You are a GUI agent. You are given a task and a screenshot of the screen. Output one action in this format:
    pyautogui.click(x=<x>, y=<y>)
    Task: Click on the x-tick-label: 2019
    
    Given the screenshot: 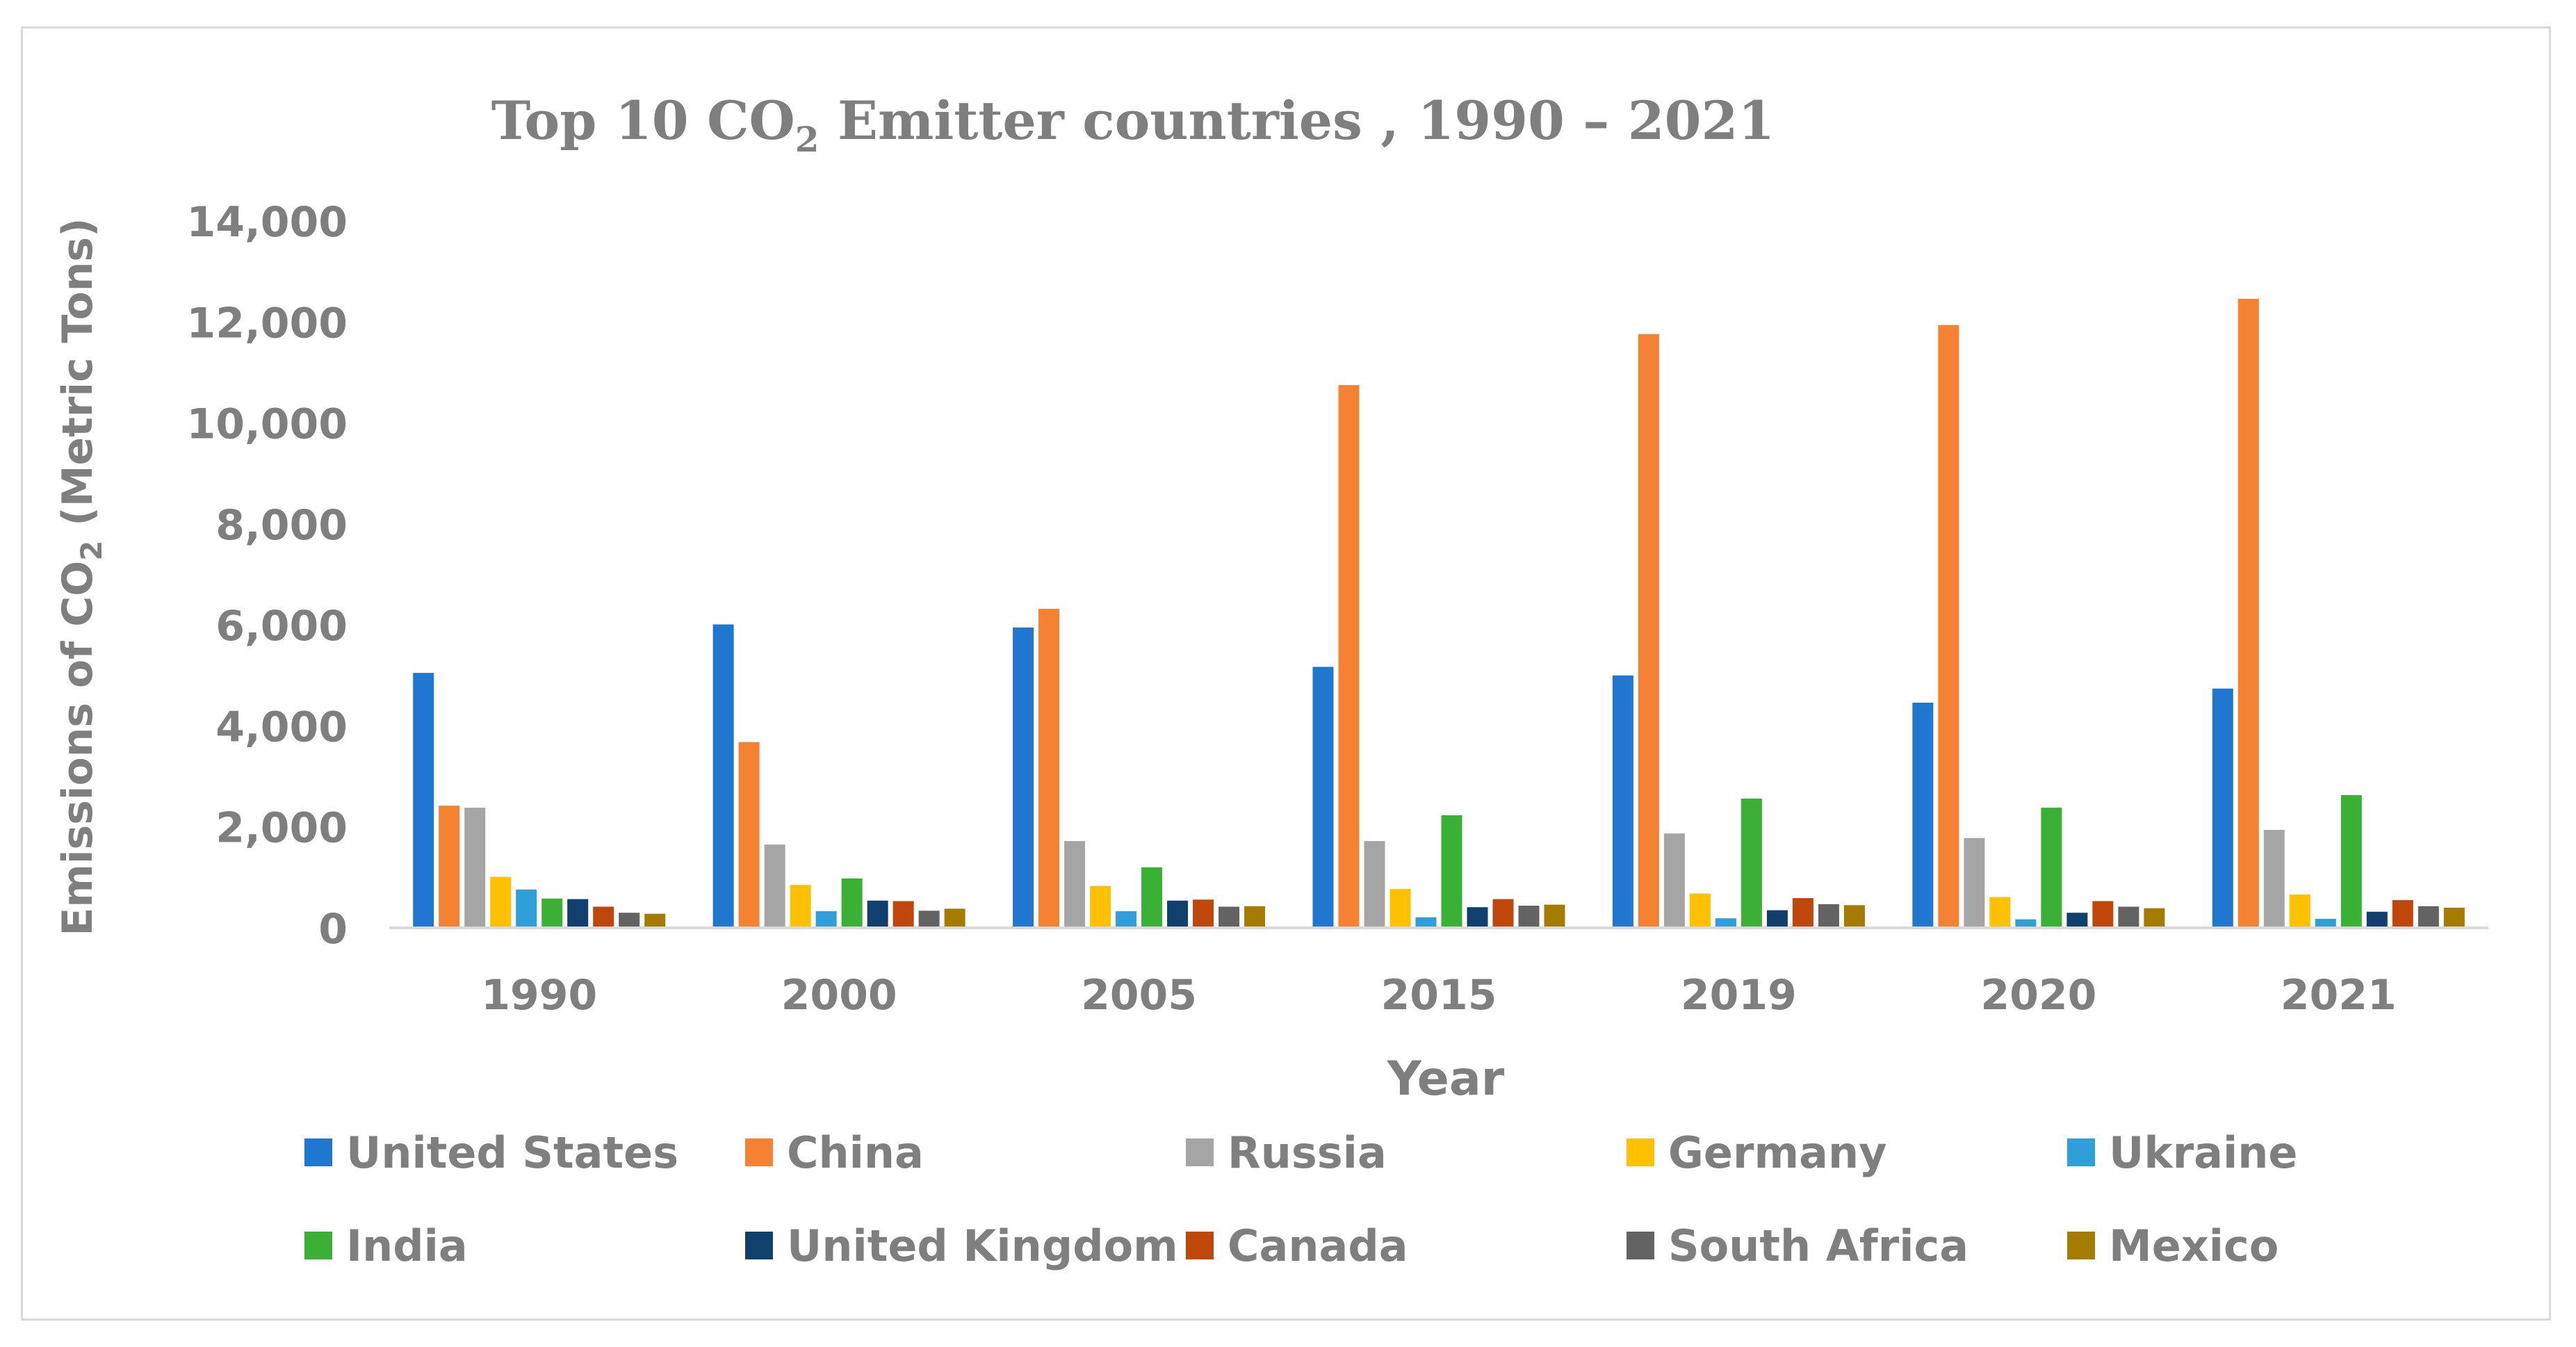 What is the action you would take?
    pyautogui.click(x=1739, y=995)
    